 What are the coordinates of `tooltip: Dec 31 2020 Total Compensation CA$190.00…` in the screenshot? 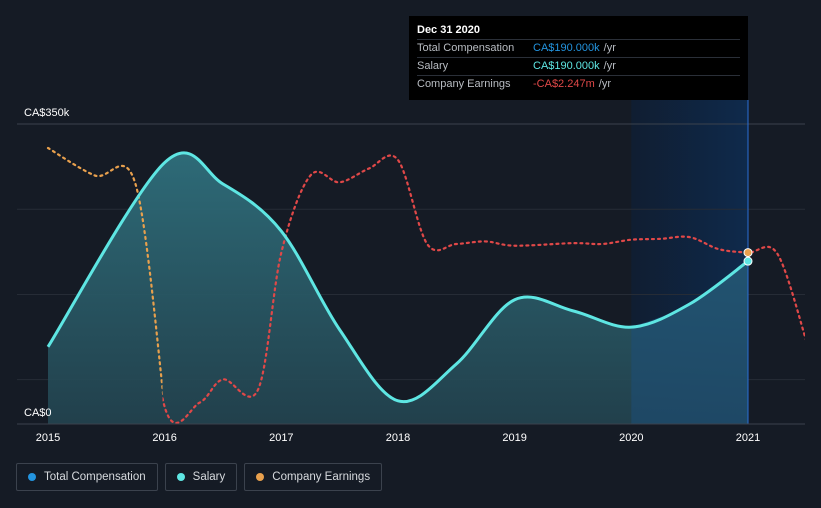 It's located at (578, 58).